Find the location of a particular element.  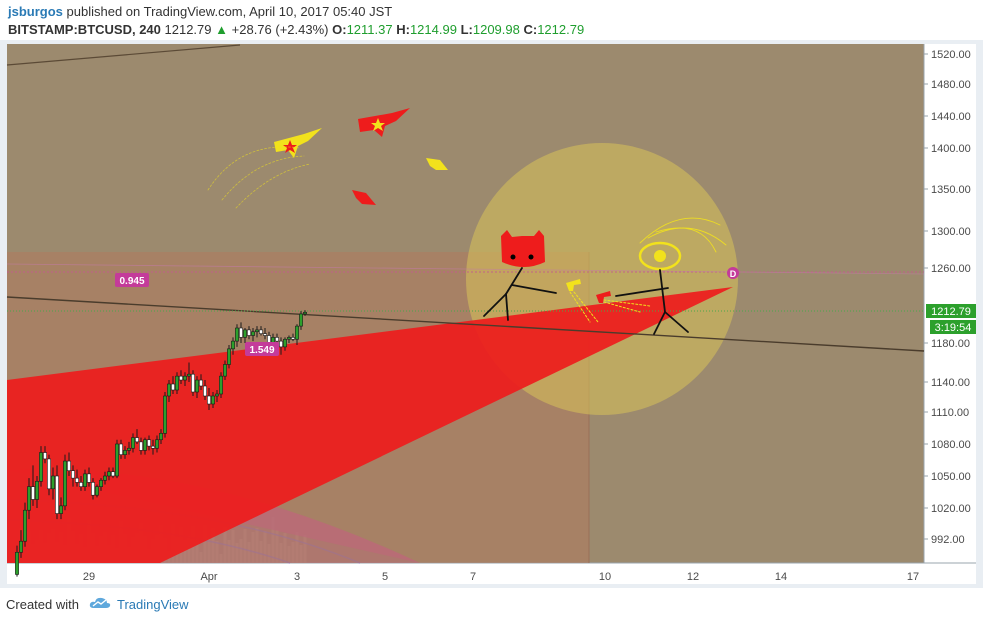

fib-label-mid: 1.549 is located at coordinates (262, 349).